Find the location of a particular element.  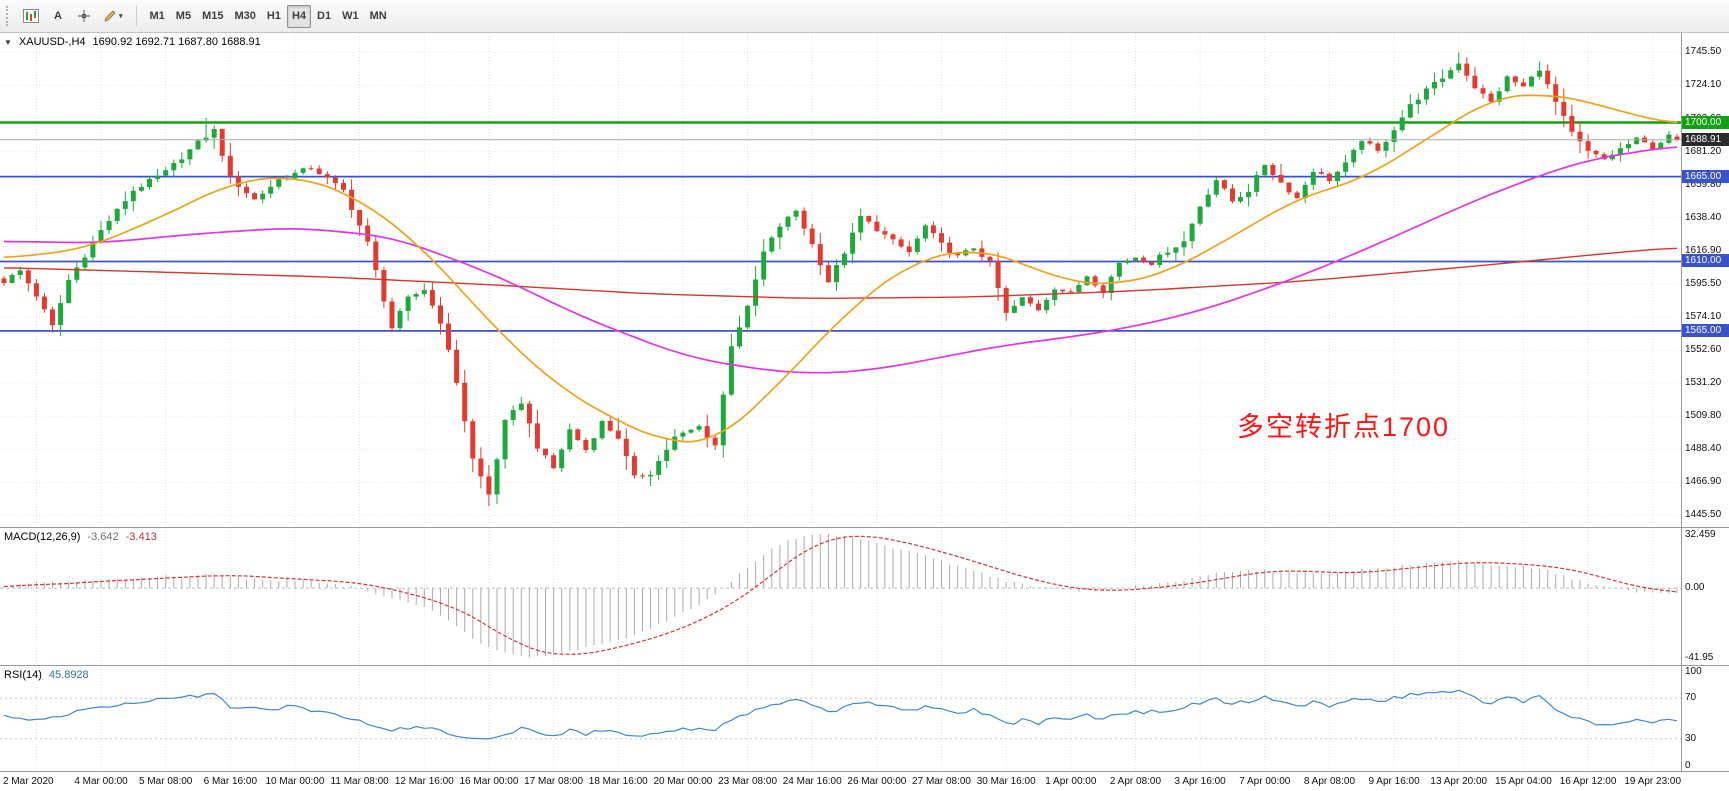

rsi-scale-label: 0 is located at coordinates (1688, 765).